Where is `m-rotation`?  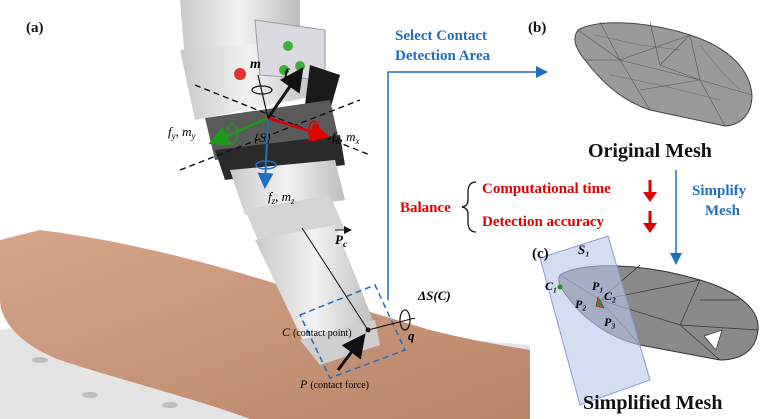
m-rotation is located at coordinates (262, 90).